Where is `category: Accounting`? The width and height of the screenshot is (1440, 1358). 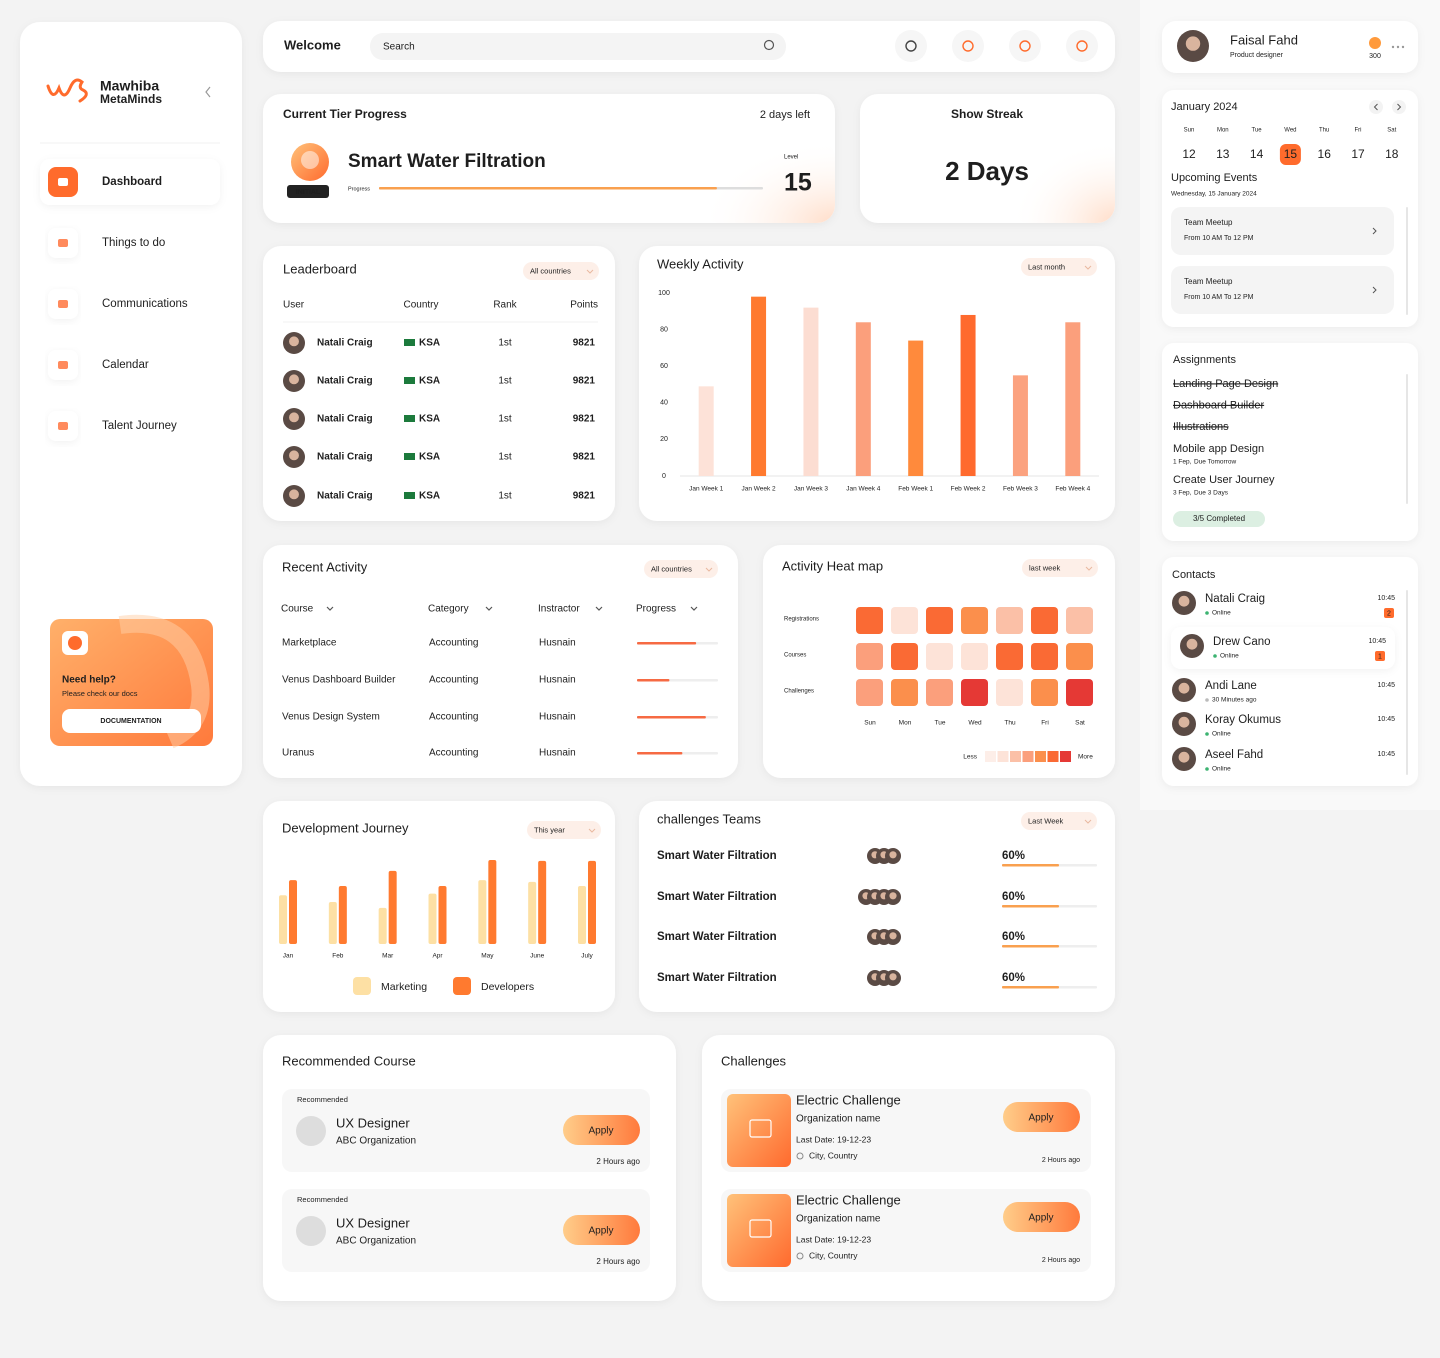
category: Accounting is located at coordinates (453, 717).